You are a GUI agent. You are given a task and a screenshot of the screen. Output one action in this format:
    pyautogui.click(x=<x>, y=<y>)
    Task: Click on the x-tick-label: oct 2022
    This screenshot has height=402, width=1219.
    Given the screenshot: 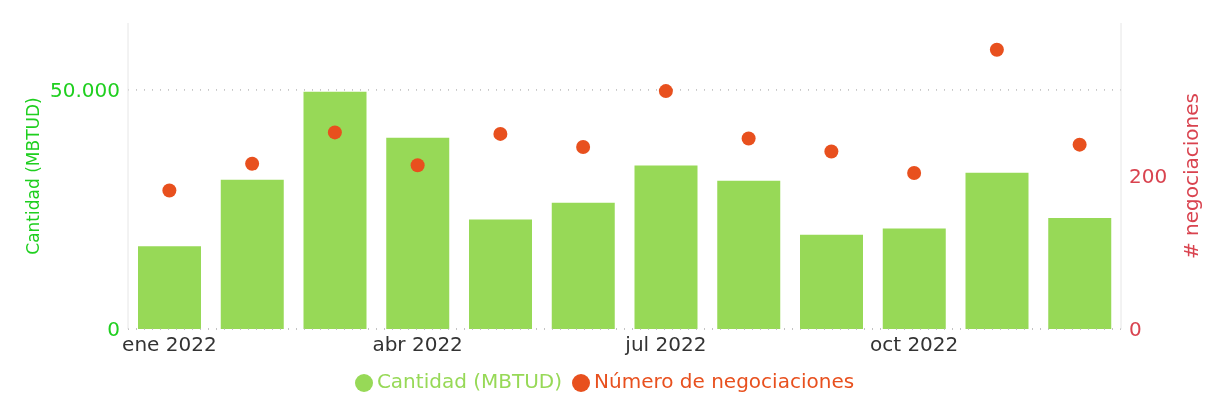 What is the action you would take?
    pyautogui.click(x=914, y=344)
    